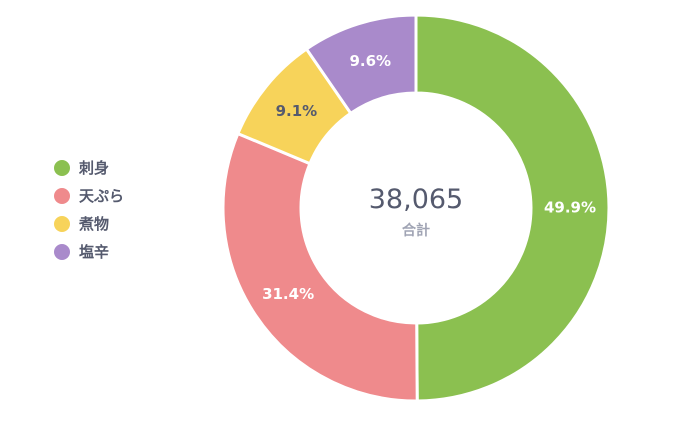 This screenshot has height=436, width=699. I want to click on legend-label-1: 刺身, so click(94, 168).